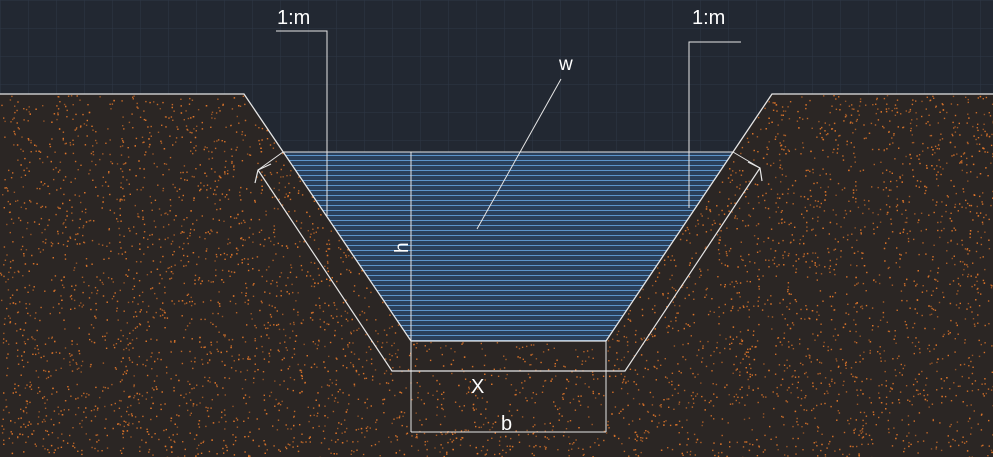  Describe the element at coordinates (519, 154) in the screenshot. I see `water-leader-line` at that location.